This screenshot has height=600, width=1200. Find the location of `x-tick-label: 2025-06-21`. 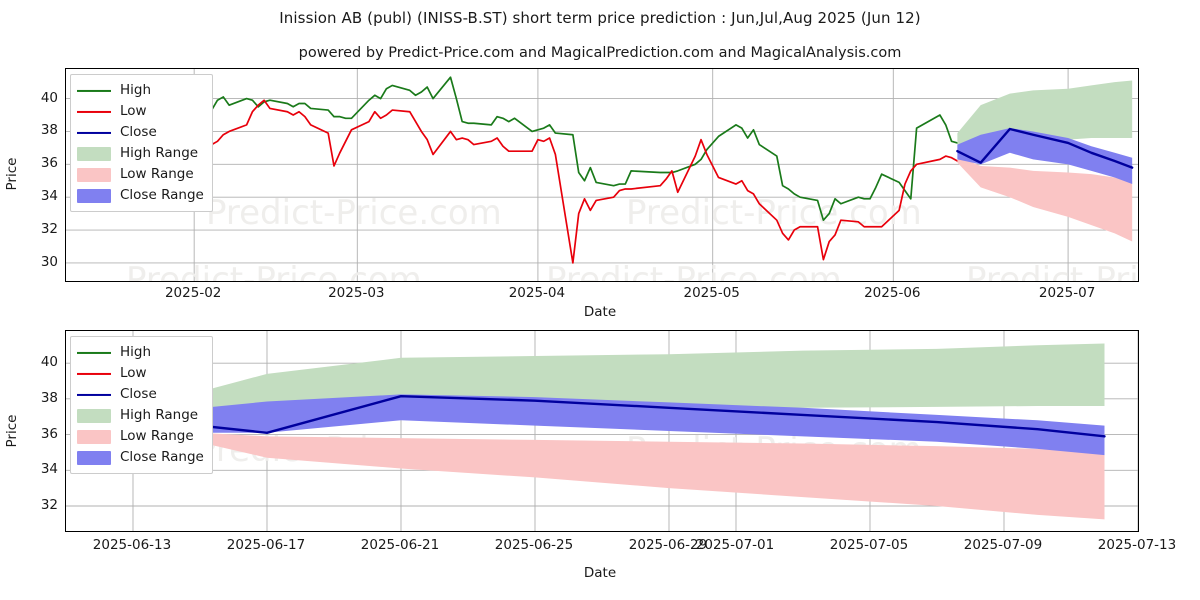

x-tick-label: 2025-06-21 is located at coordinates (400, 545).